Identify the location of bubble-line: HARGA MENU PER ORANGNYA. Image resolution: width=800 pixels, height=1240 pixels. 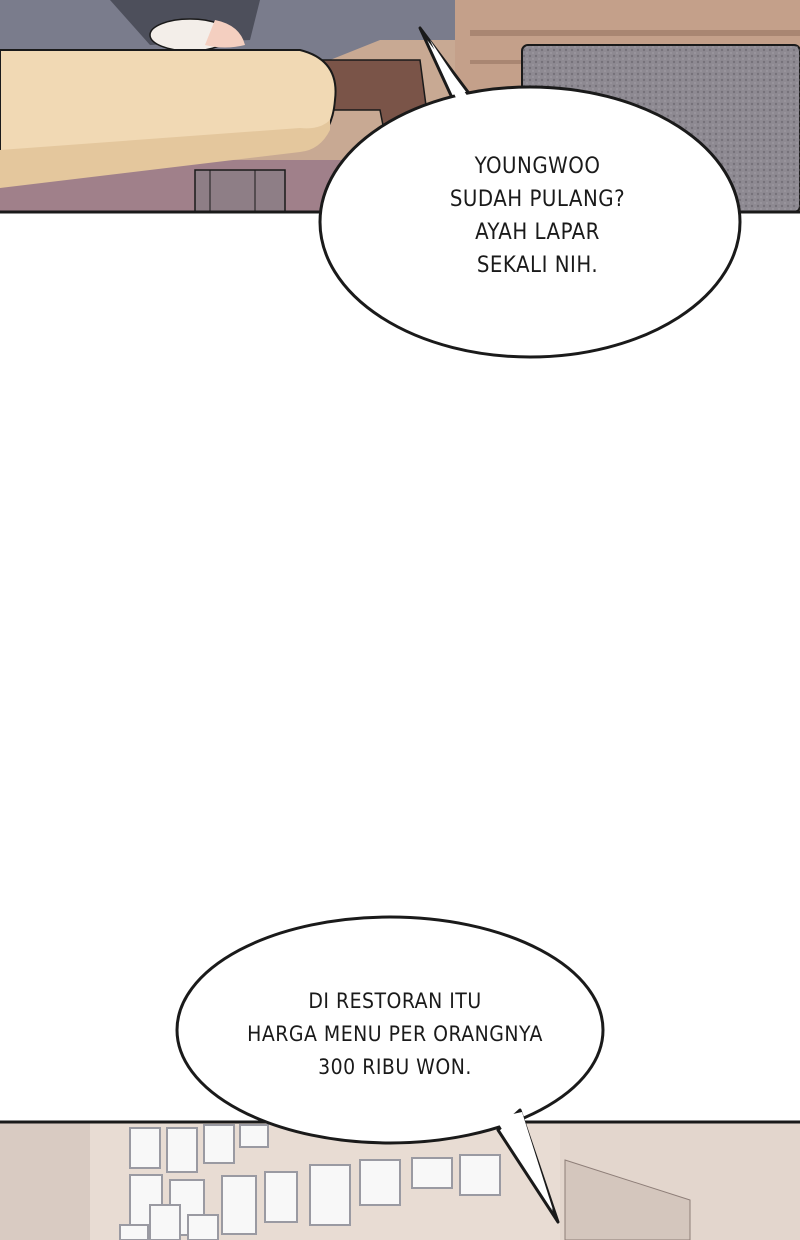
(395, 1034).